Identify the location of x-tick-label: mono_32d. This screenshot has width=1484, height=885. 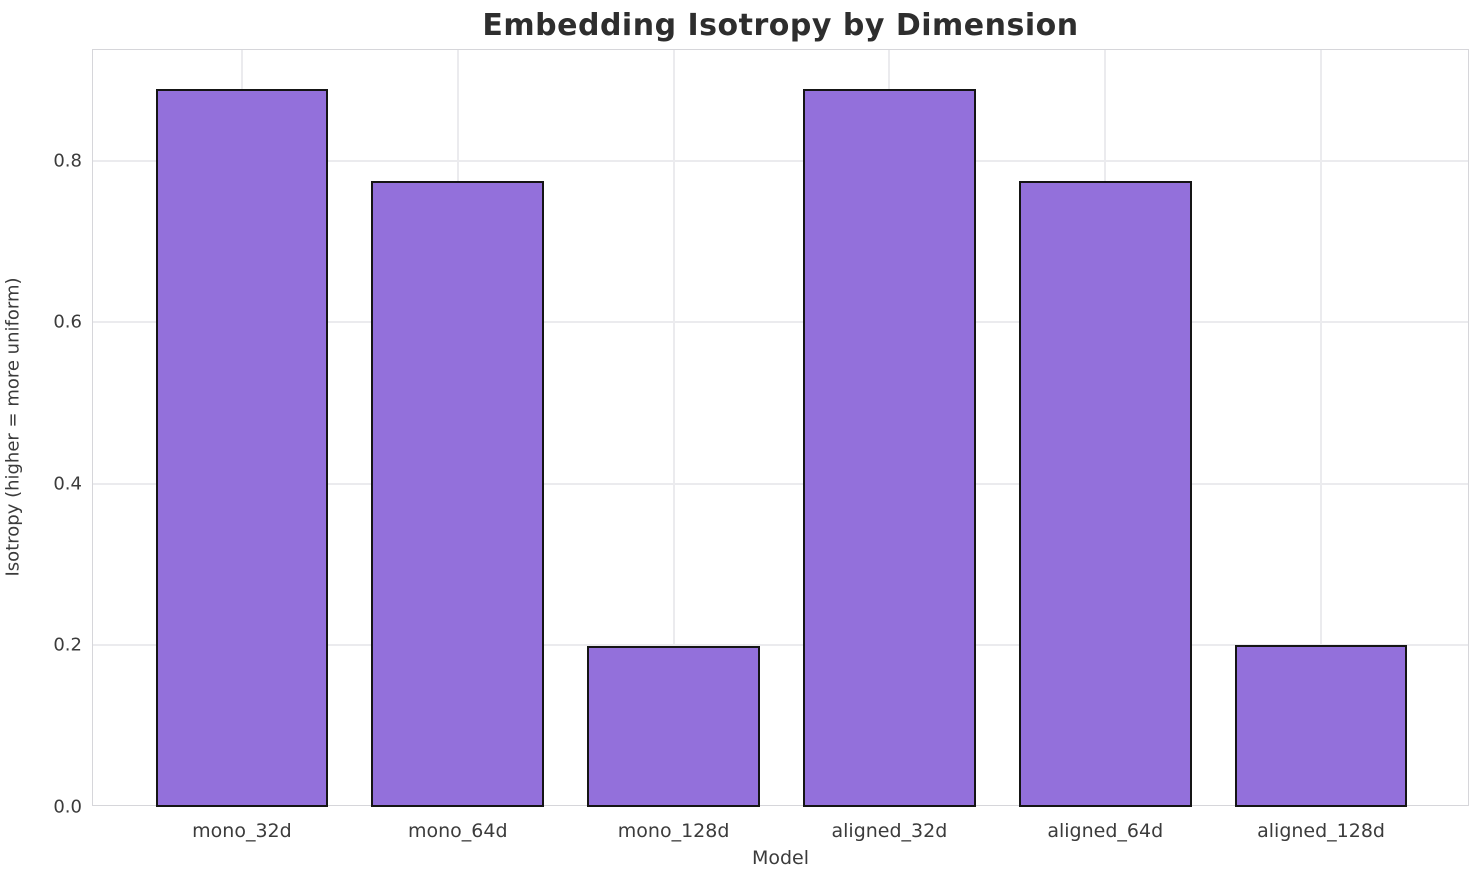
(242, 831).